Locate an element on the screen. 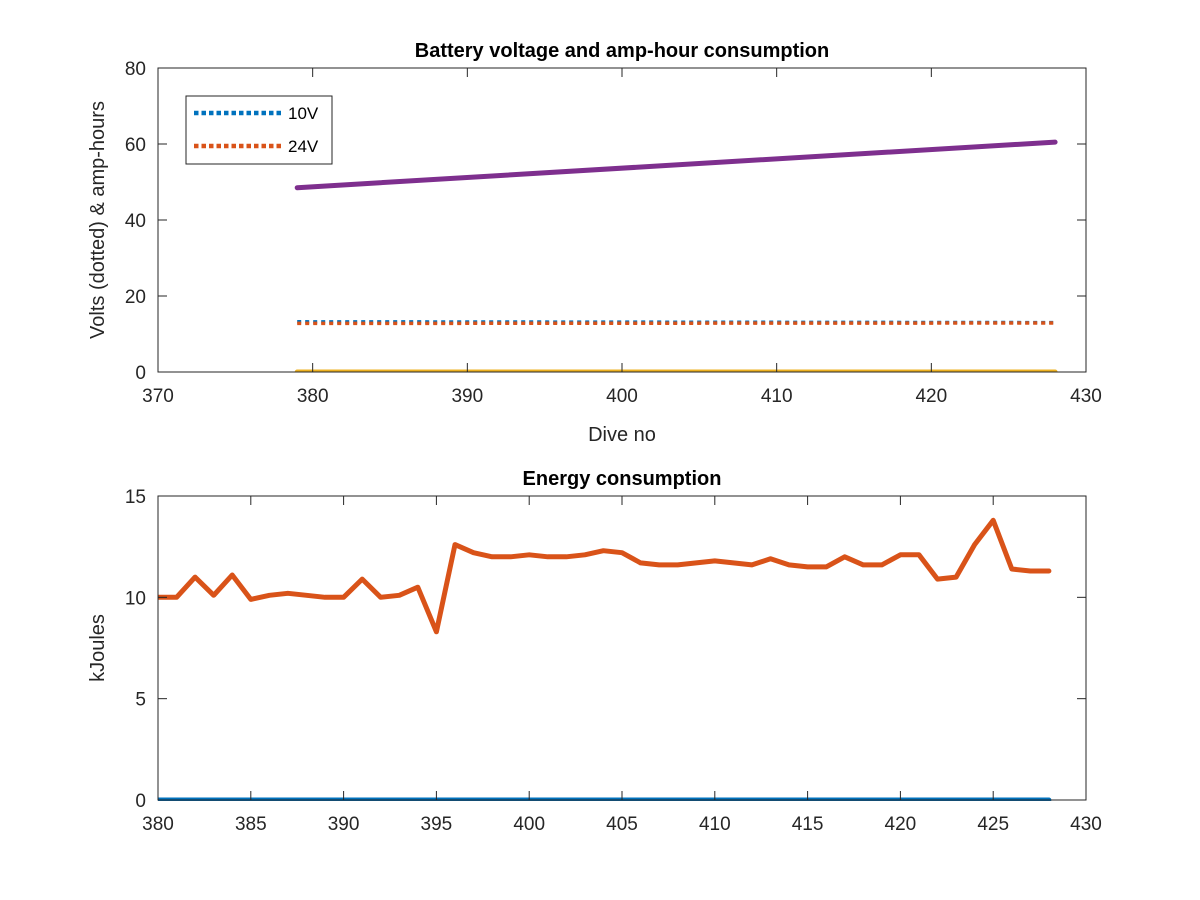 The image size is (1200, 900). y-tick-label: 15 is located at coordinates (135, 497).